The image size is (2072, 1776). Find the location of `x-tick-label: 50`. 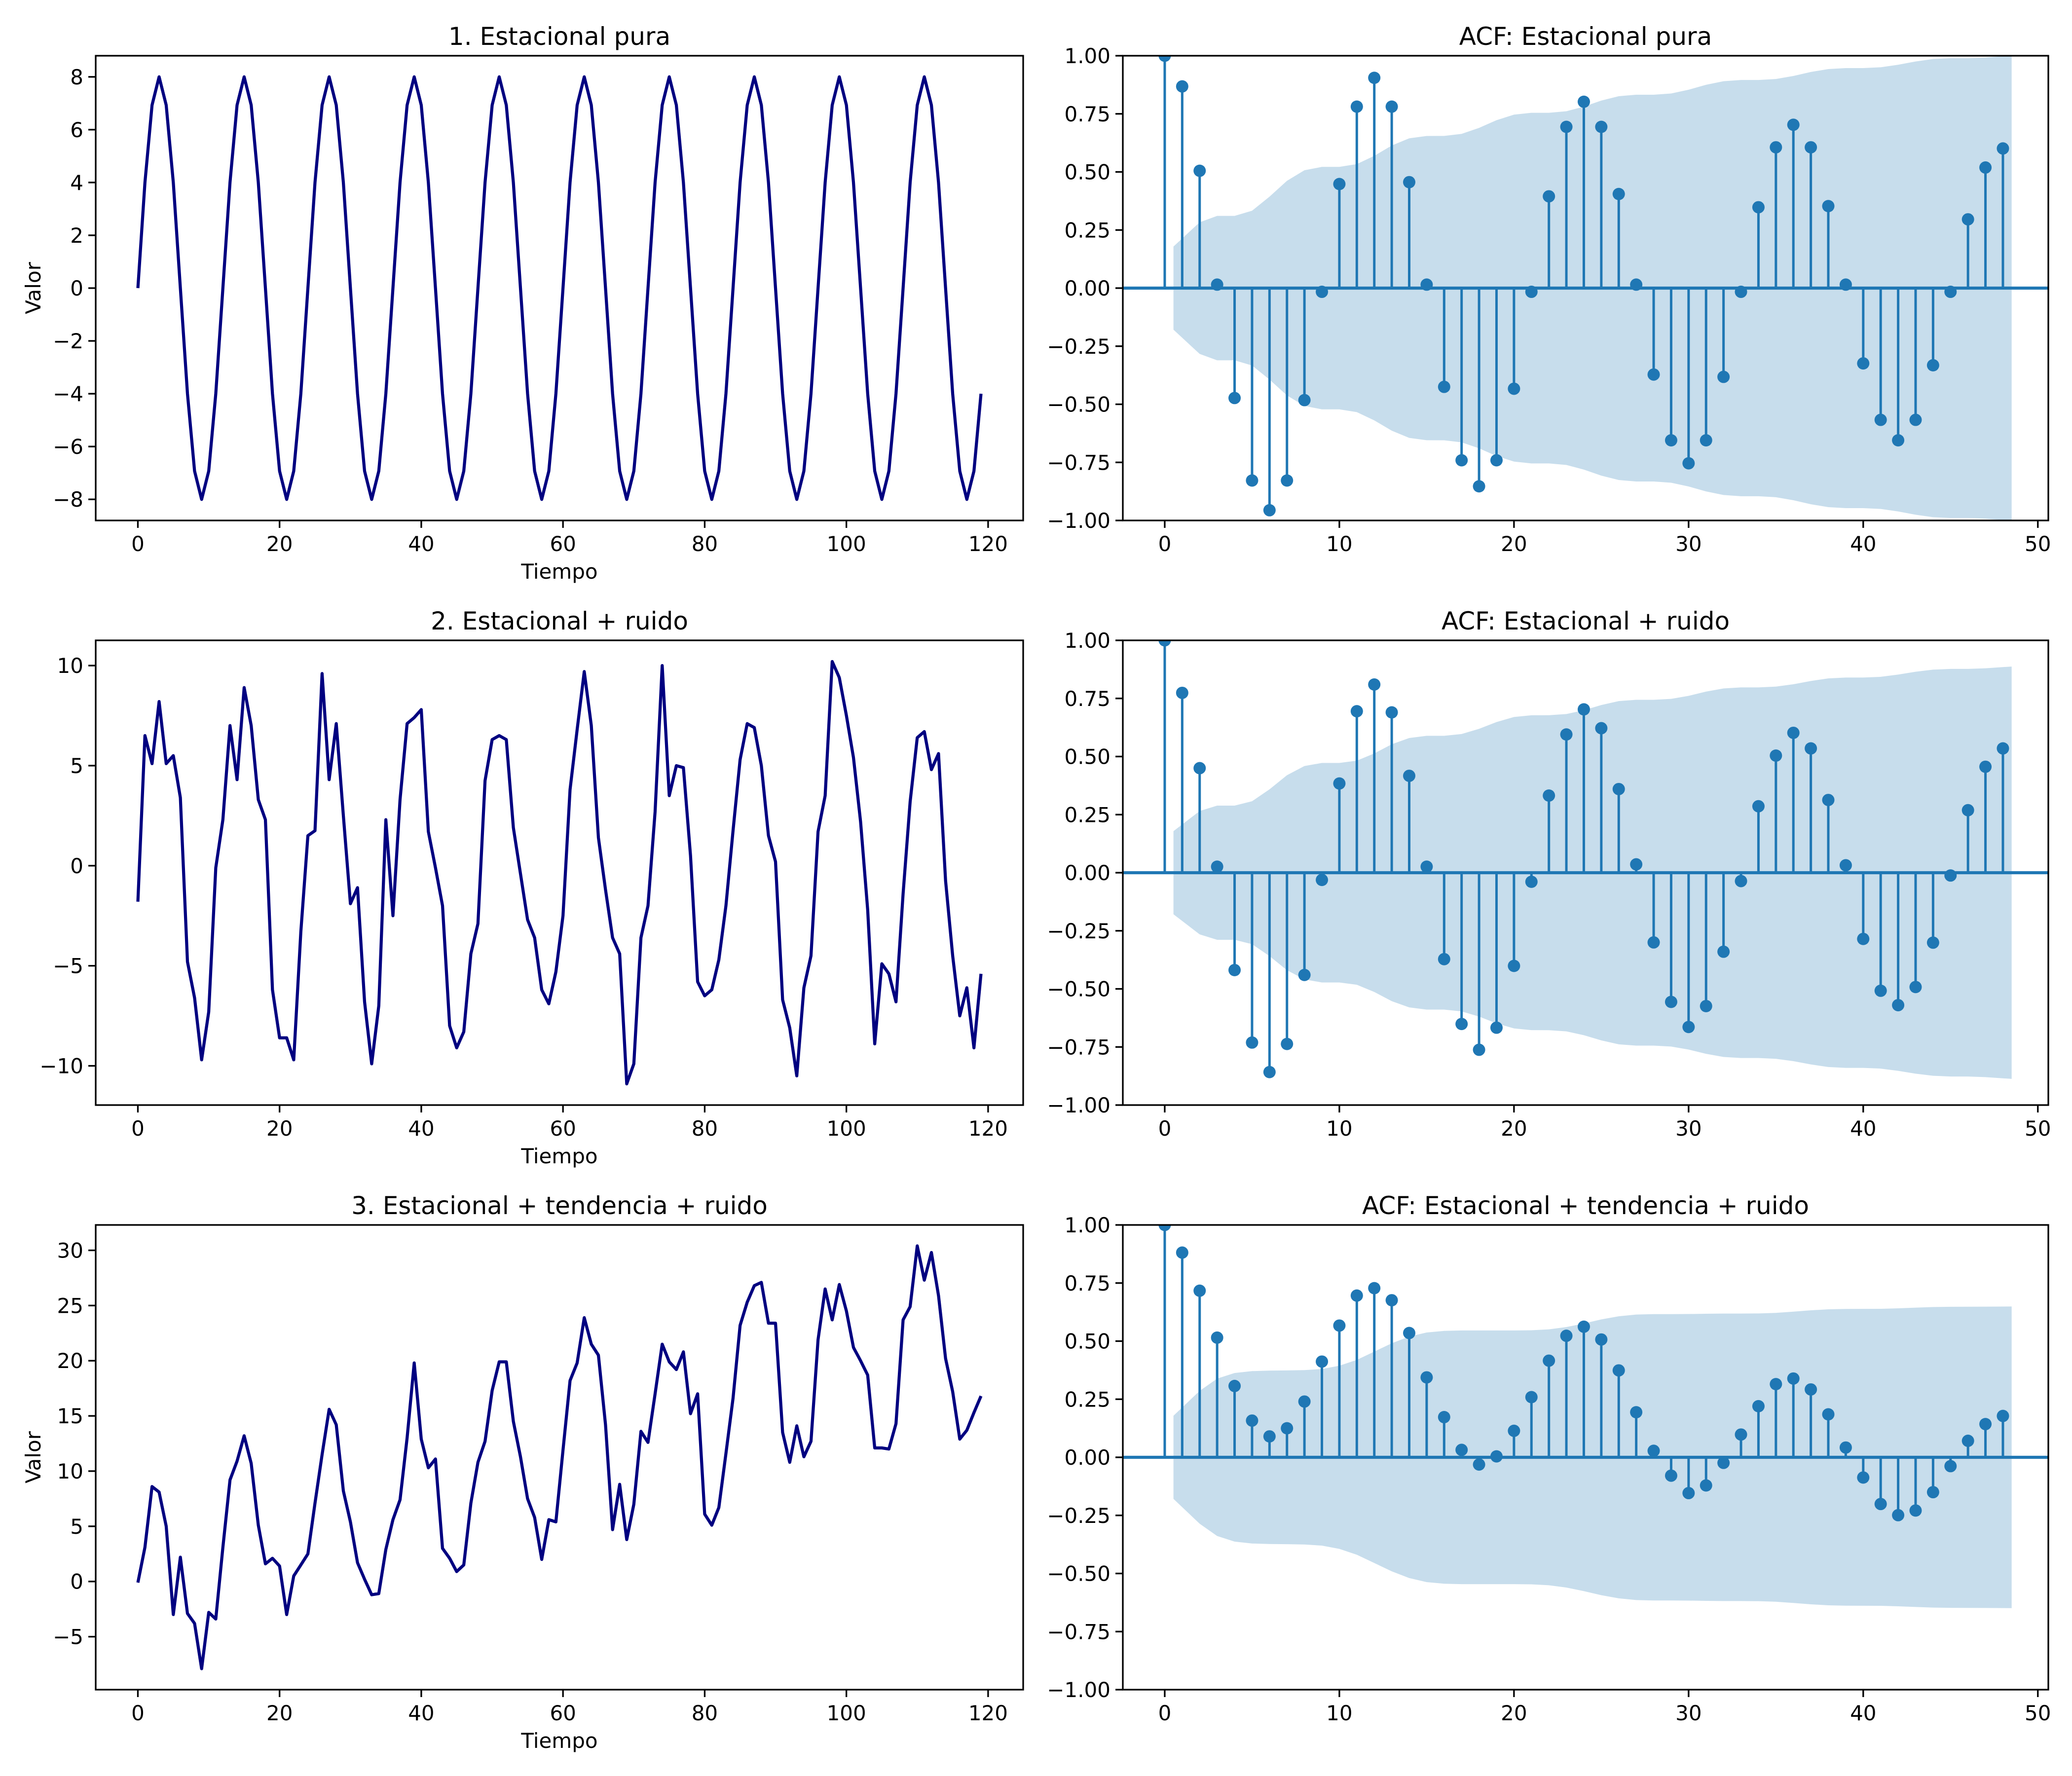

x-tick-label: 50 is located at coordinates (2038, 1128).